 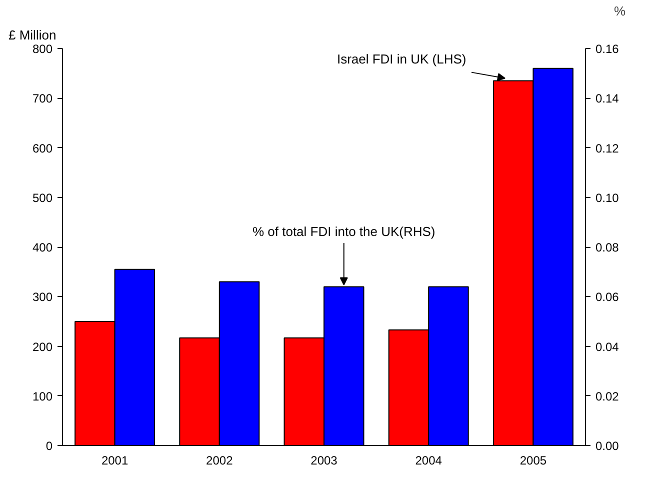 What do you see at coordinates (42, 396) in the screenshot?
I see `y-tick-label: 100` at bounding box center [42, 396].